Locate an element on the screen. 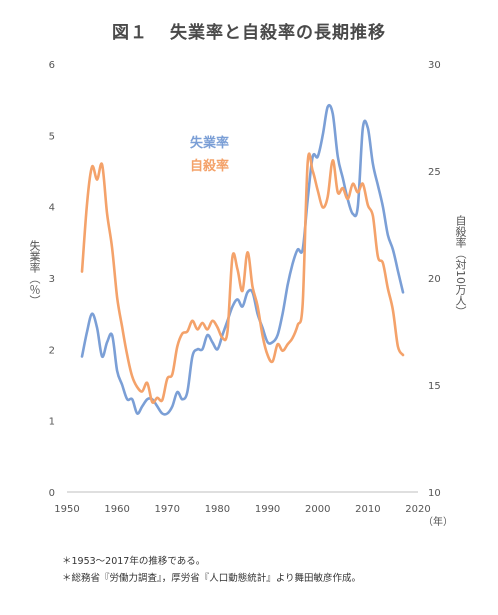 The image size is (498, 615). left-tick-label: 1 is located at coordinates (52, 422).